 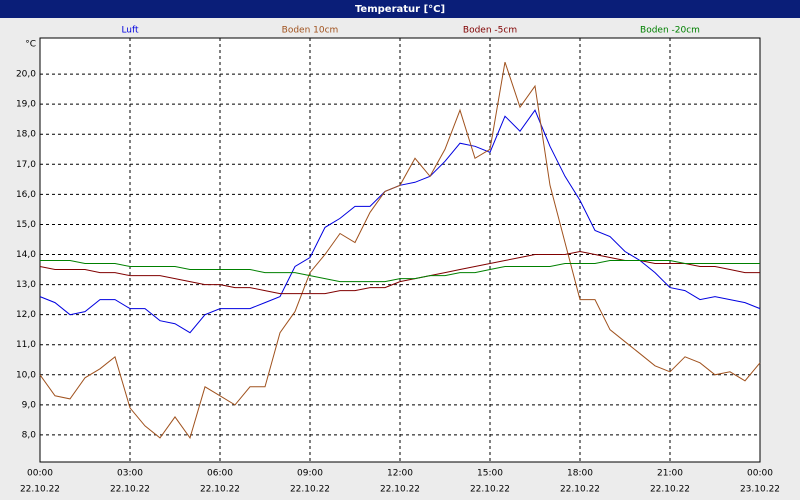 I want to click on y-tick-label: 17,0, so click(x=26, y=165).